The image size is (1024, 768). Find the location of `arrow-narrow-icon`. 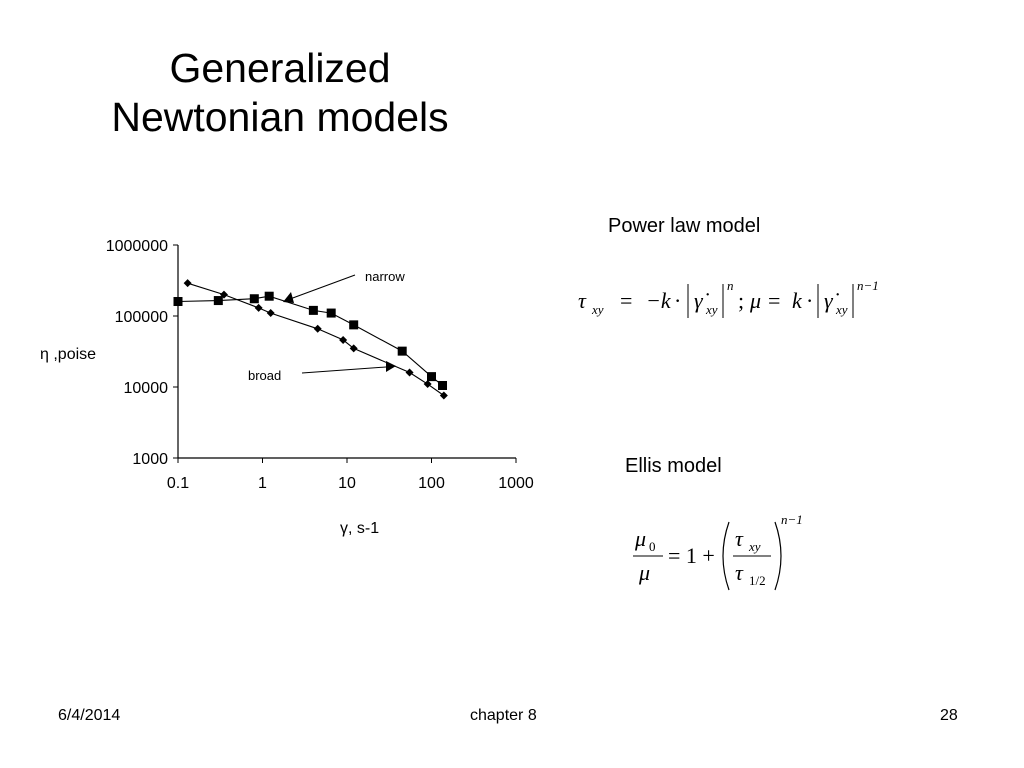

arrow-narrow-icon is located at coordinates (288, 297).